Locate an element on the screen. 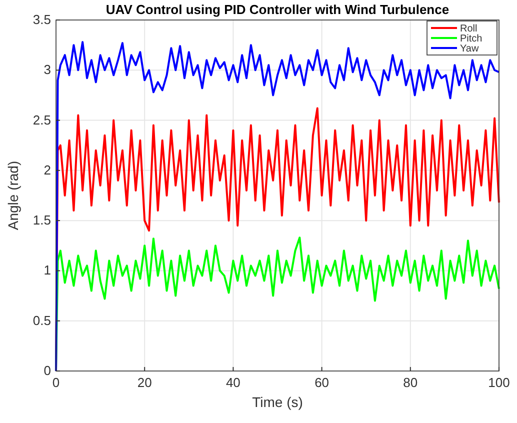  y-tick-label: 1 is located at coordinates (47, 270).